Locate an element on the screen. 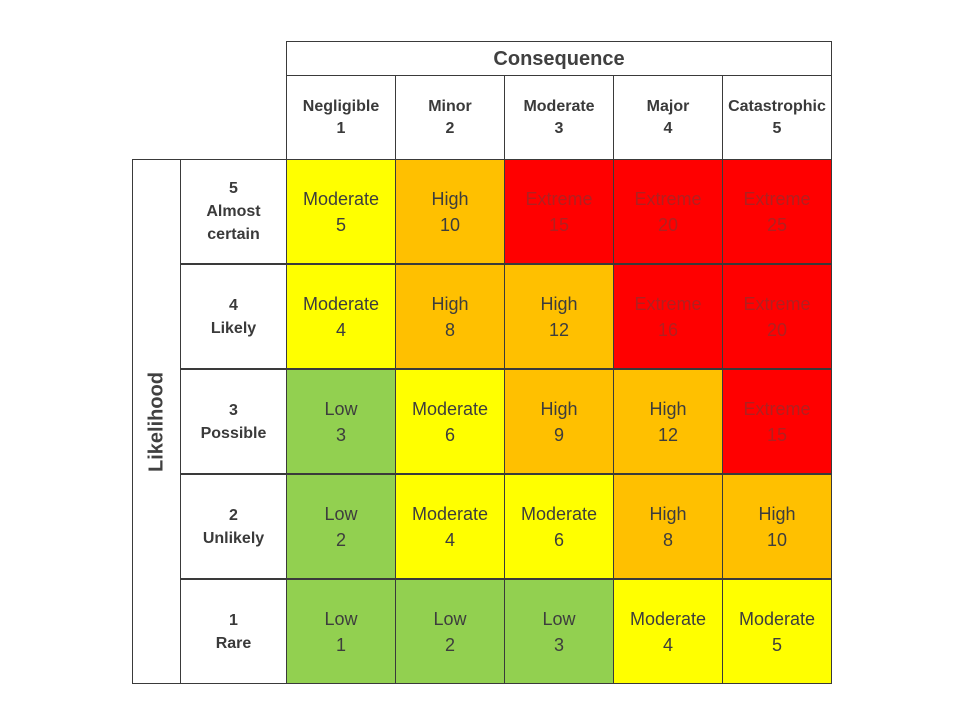  likelihood-number: 5 is located at coordinates (233, 188).